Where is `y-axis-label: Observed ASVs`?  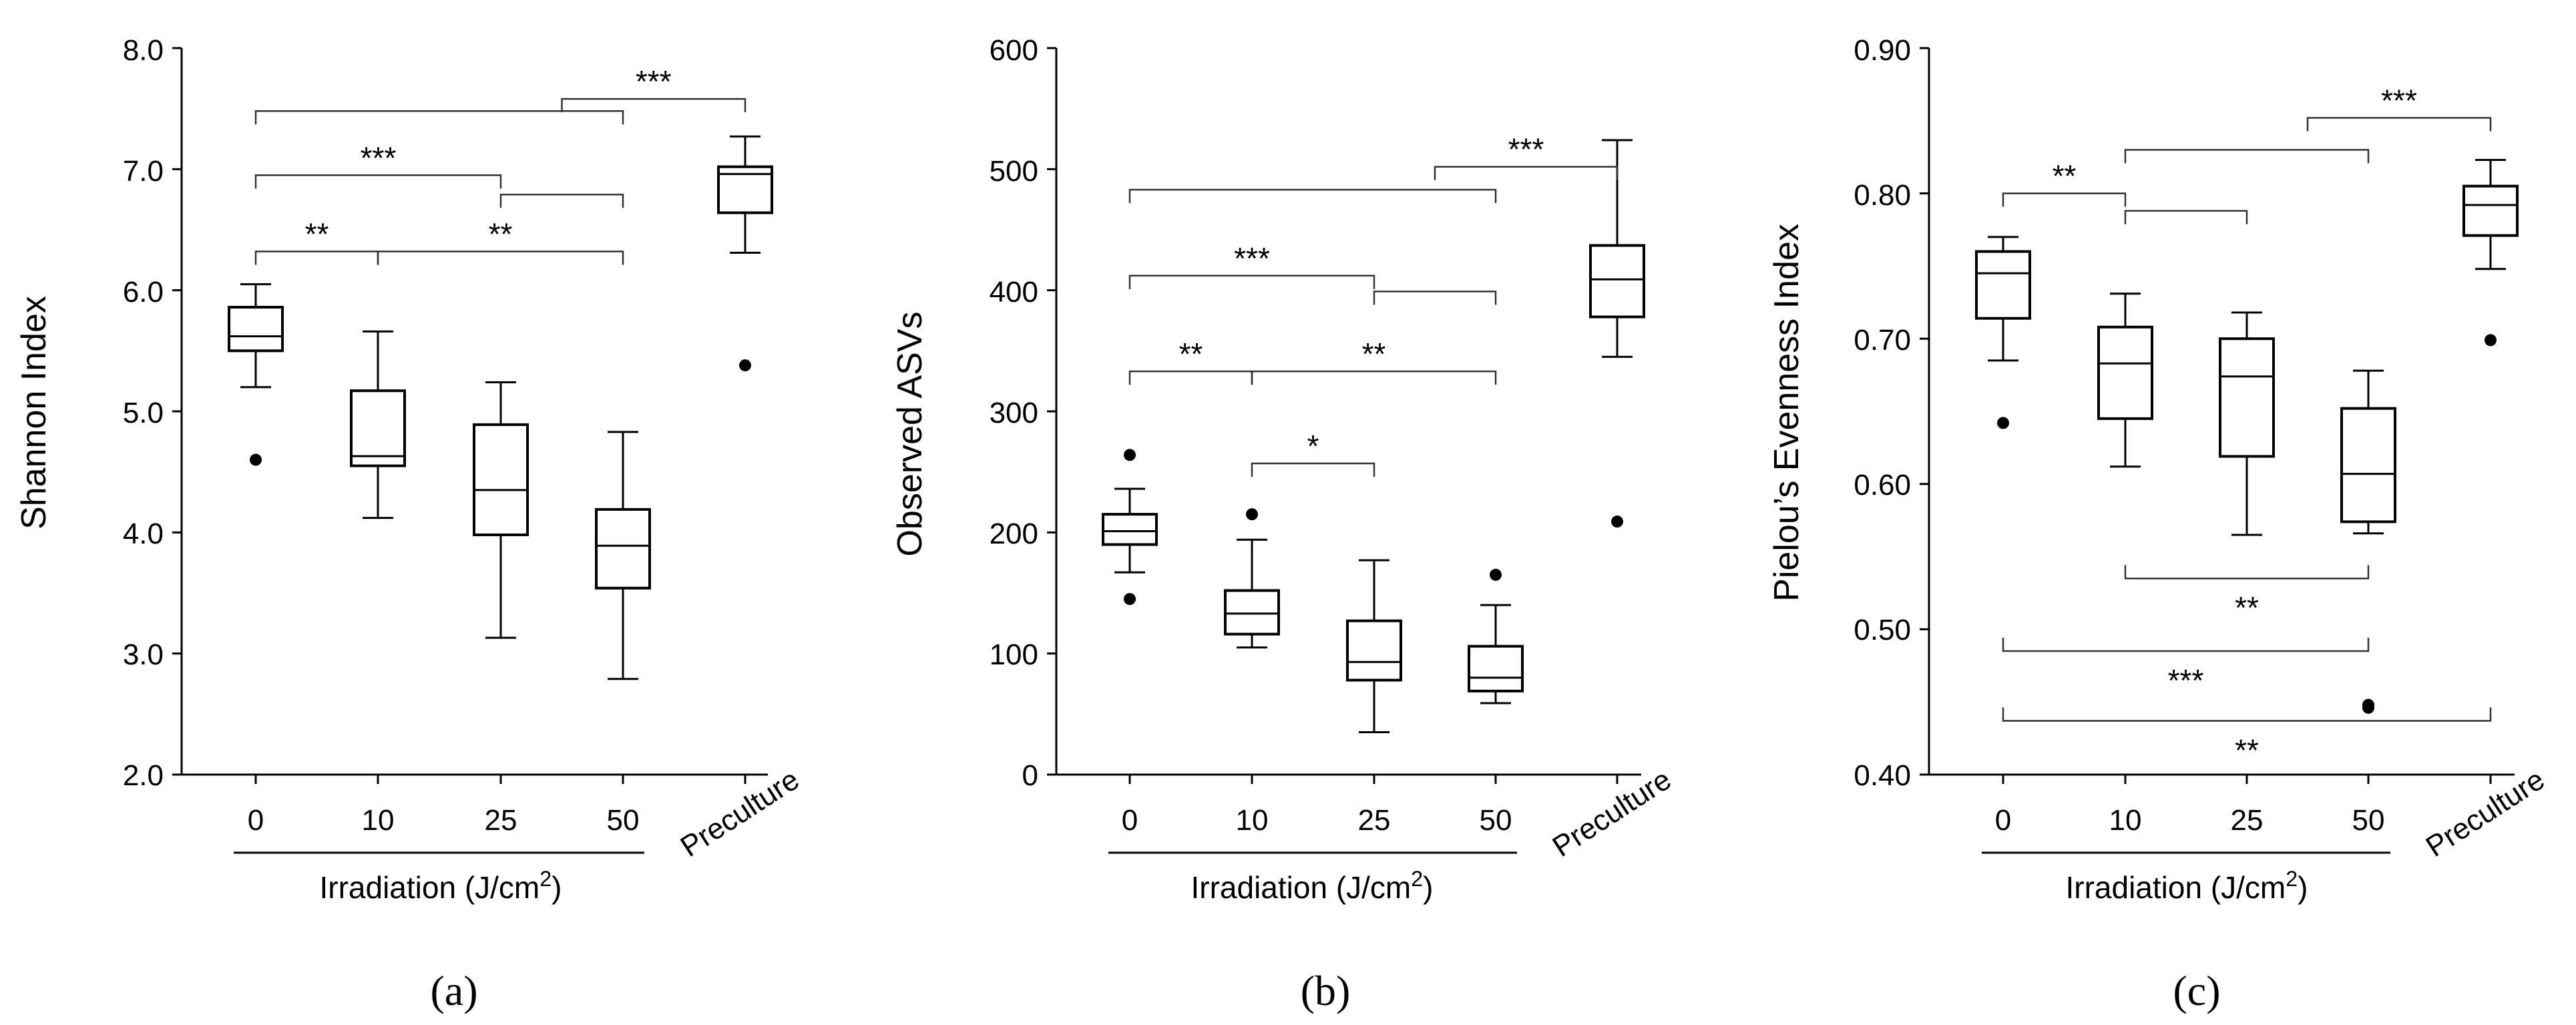
y-axis-label: Observed ASVs is located at coordinates (910, 433).